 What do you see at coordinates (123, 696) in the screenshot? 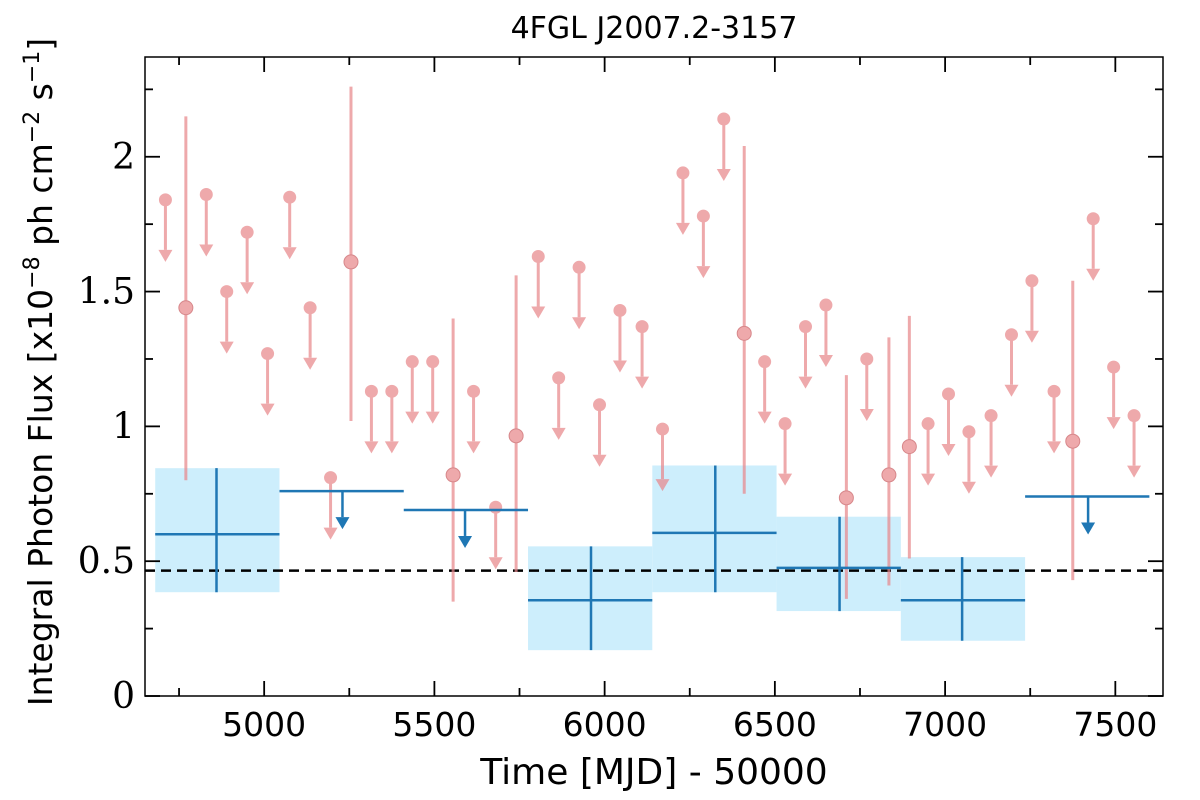
I see `y-tick-label: 0` at bounding box center [123, 696].